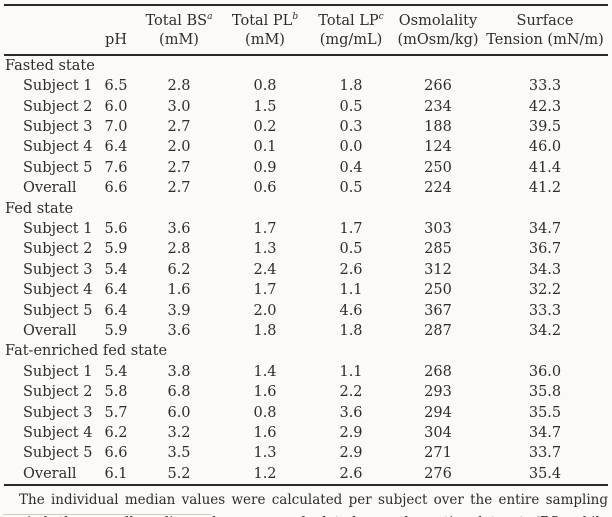  I want to click on cell-value: 3.5, so click(179, 453).